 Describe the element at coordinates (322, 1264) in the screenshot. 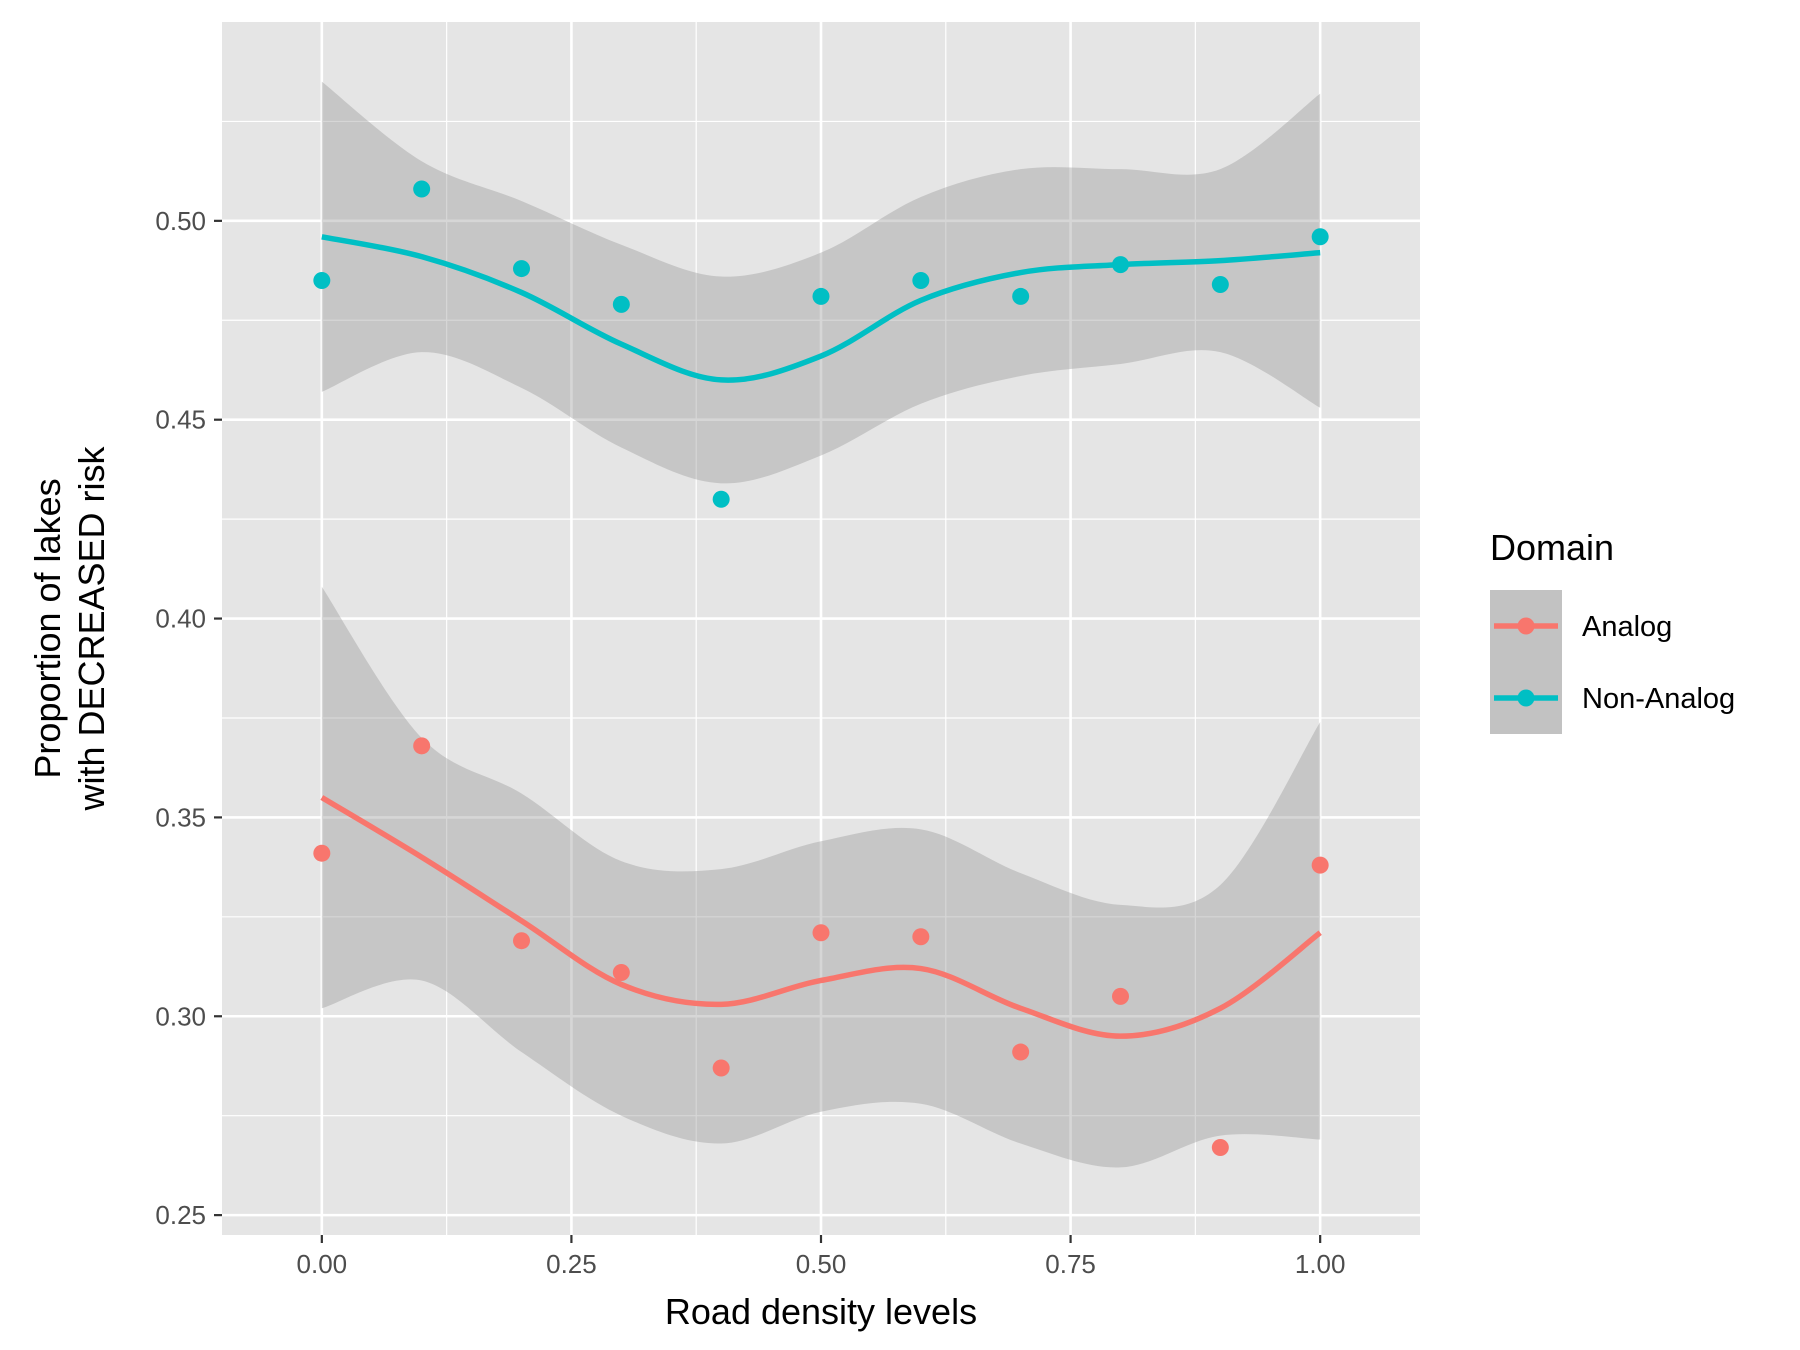

I see `x-tick-label: 0.00` at that location.